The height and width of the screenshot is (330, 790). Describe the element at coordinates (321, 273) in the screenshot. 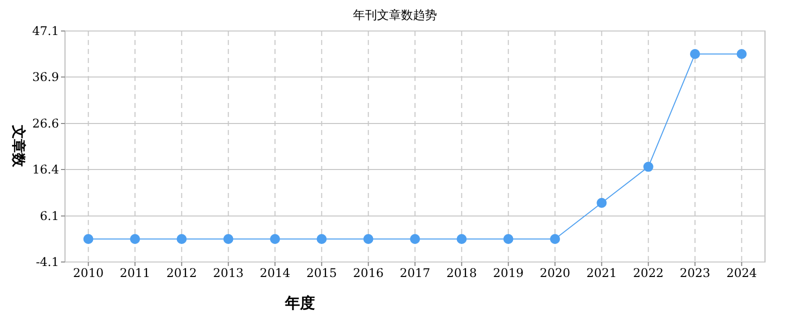

I see `x-tick-label: 2015` at that location.